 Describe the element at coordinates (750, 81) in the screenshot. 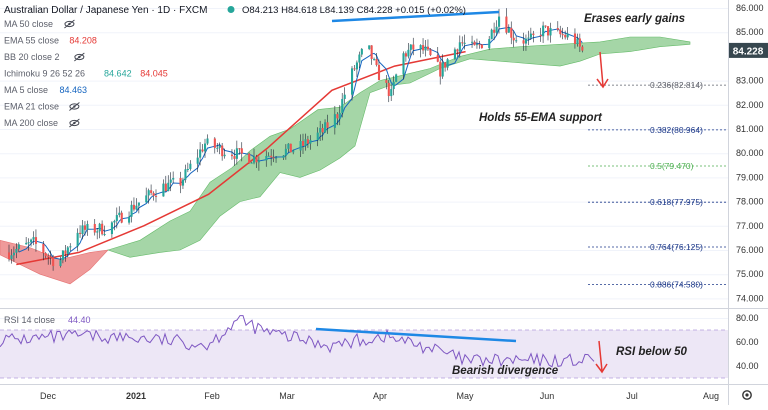

I see `price-tick-label: 83.000` at that location.